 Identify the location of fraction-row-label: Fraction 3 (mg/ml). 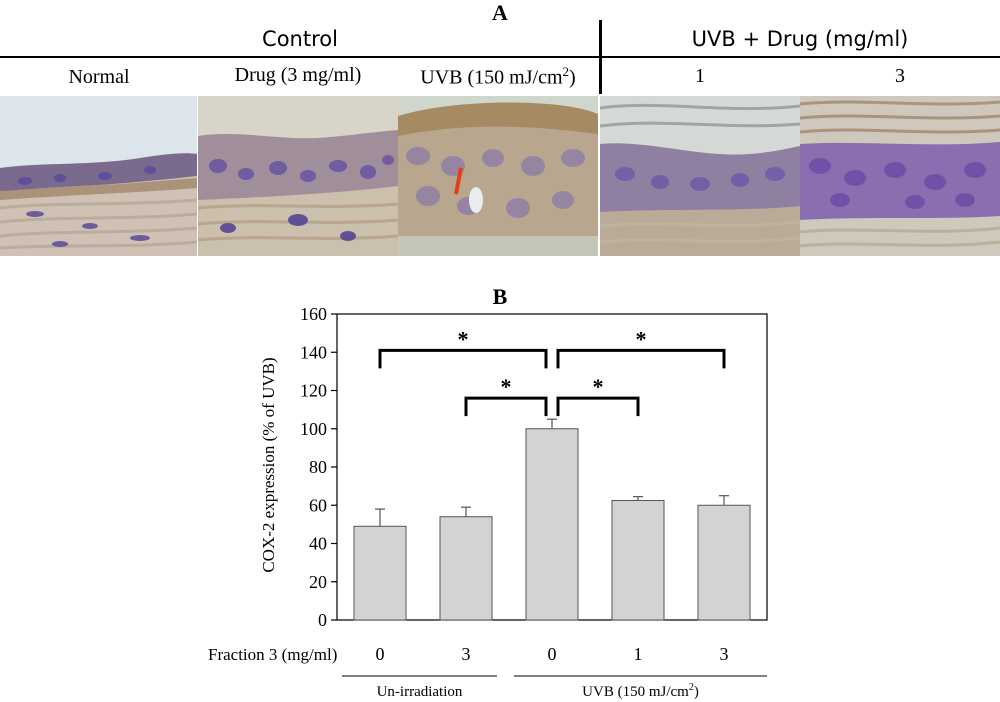
(272, 654).